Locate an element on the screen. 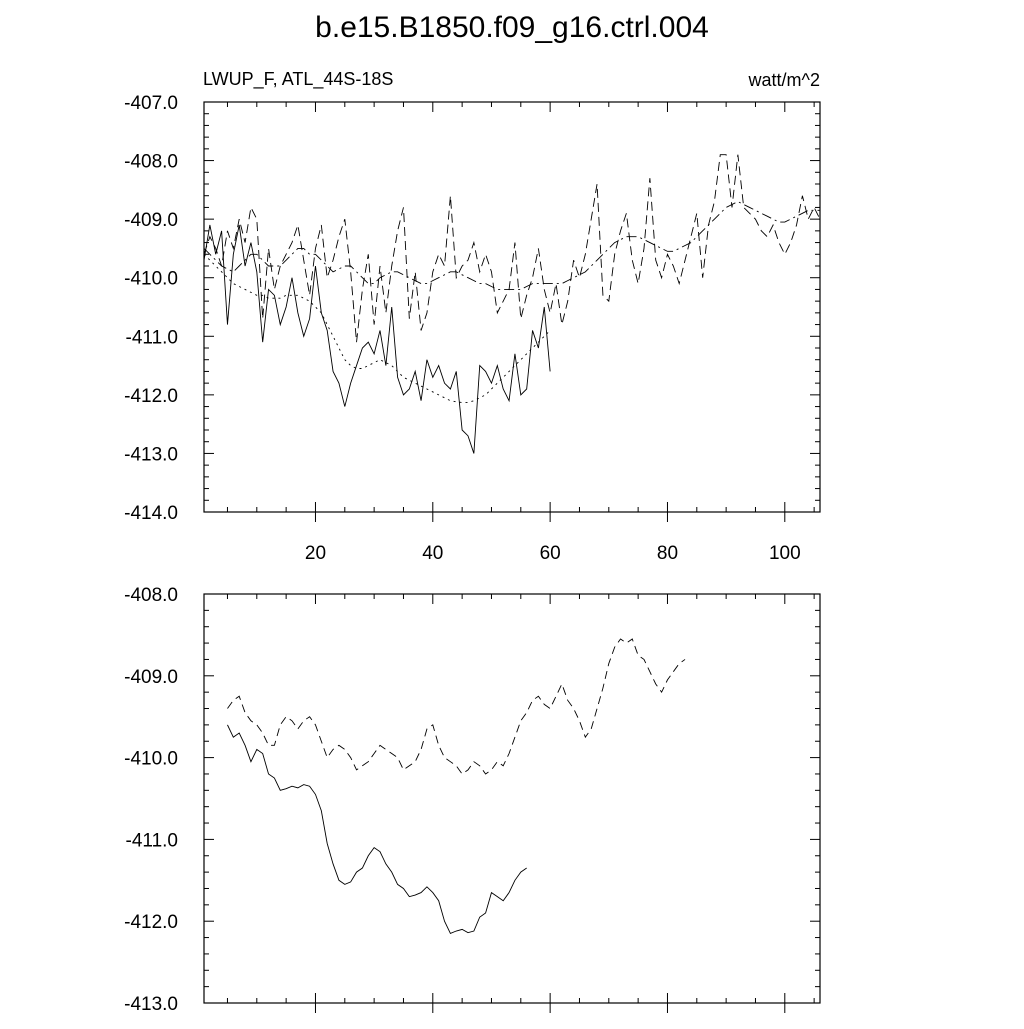 The width and height of the screenshot is (1024, 1029). x-tick-label: 20 is located at coordinates (315, 553).